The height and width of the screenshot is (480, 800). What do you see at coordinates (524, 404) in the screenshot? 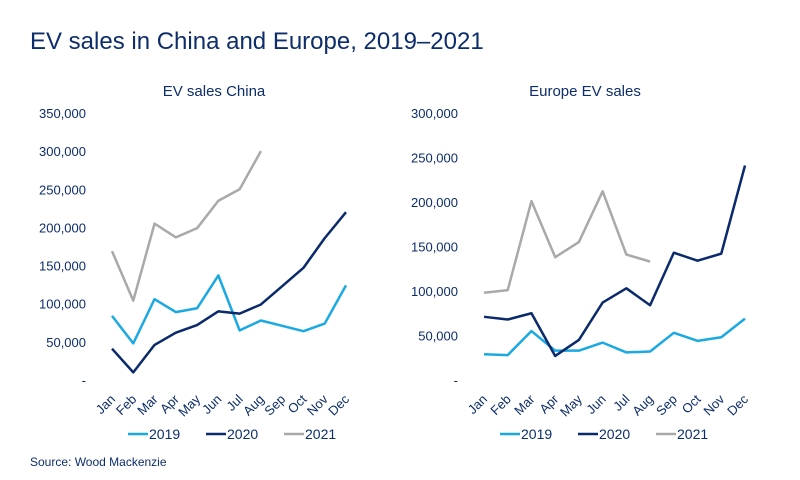
I see `x-tick-label: Mar` at bounding box center [524, 404].